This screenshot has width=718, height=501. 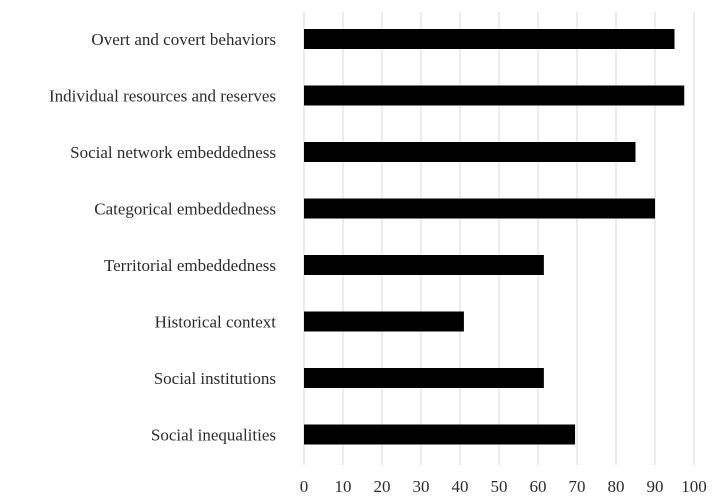 What do you see at coordinates (304, 486) in the screenshot?
I see `x-tick-label: 0` at bounding box center [304, 486].